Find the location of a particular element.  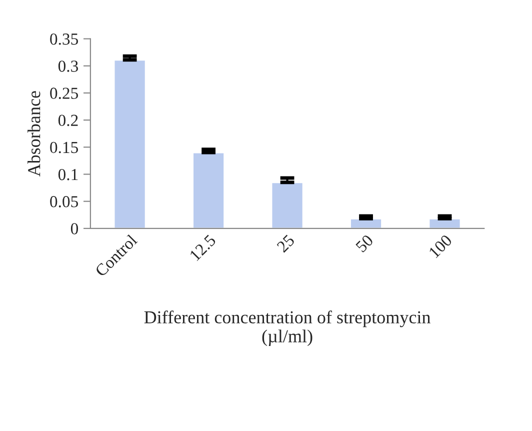

x-tick-label: 25 is located at coordinates (286, 243).